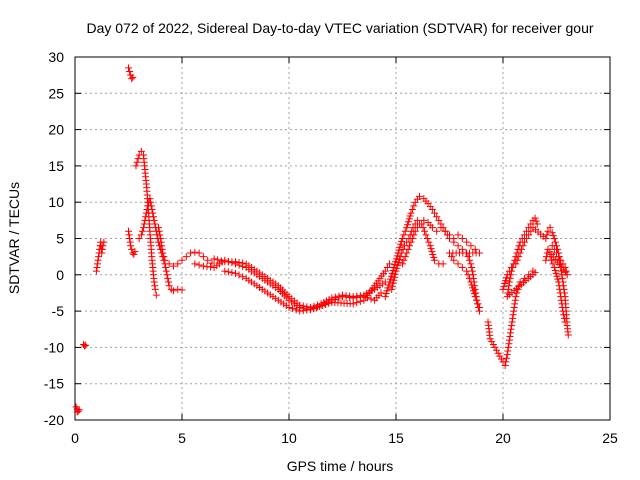  Describe the element at coordinates (75, 438) in the screenshot. I see `x-tick-label: 0` at that location.